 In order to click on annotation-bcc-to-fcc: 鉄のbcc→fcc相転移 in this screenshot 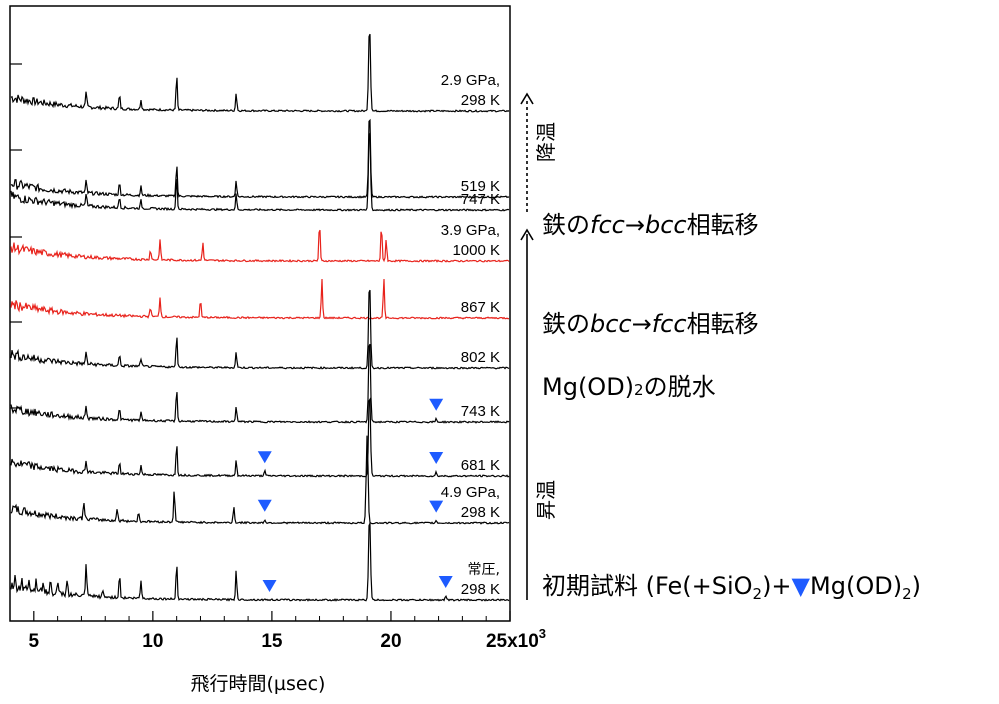, I will do `click(650, 324)`.